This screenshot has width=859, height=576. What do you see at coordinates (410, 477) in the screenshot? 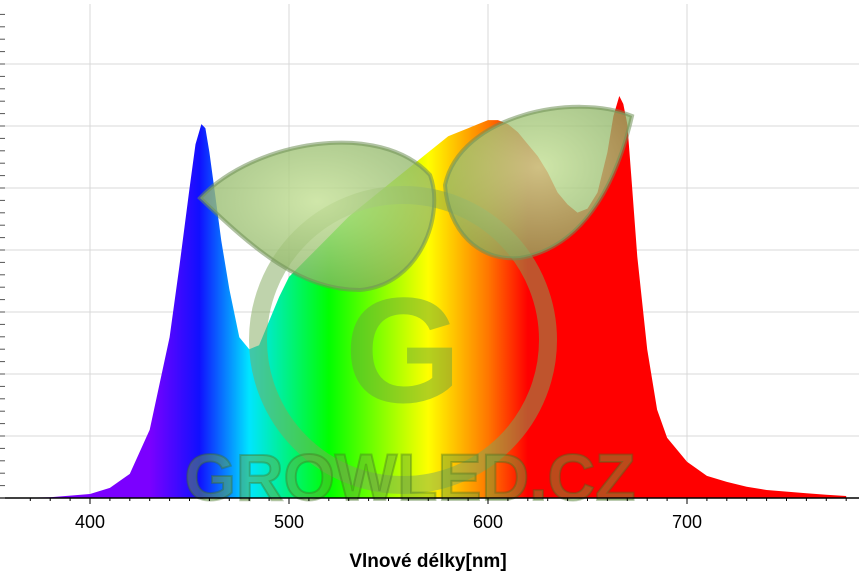
I see `watermark-text: GROWLED.CZ` at bounding box center [410, 477].